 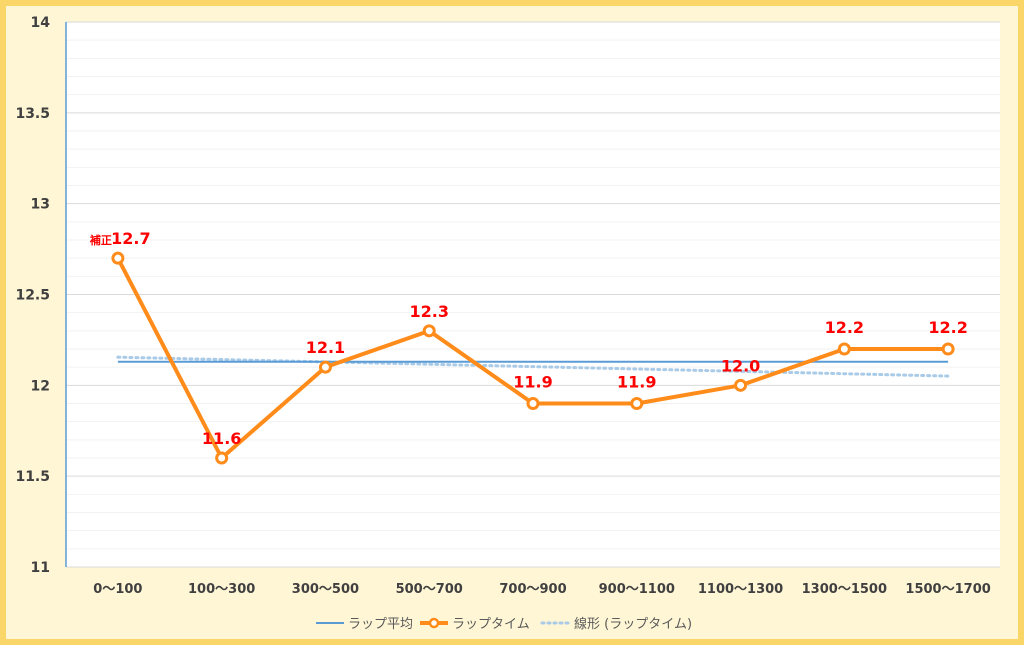 What do you see at coordinates (429, 589) in the screenshot?
I see `x-tick-label: 500～700` at bounding box center [429, 589].